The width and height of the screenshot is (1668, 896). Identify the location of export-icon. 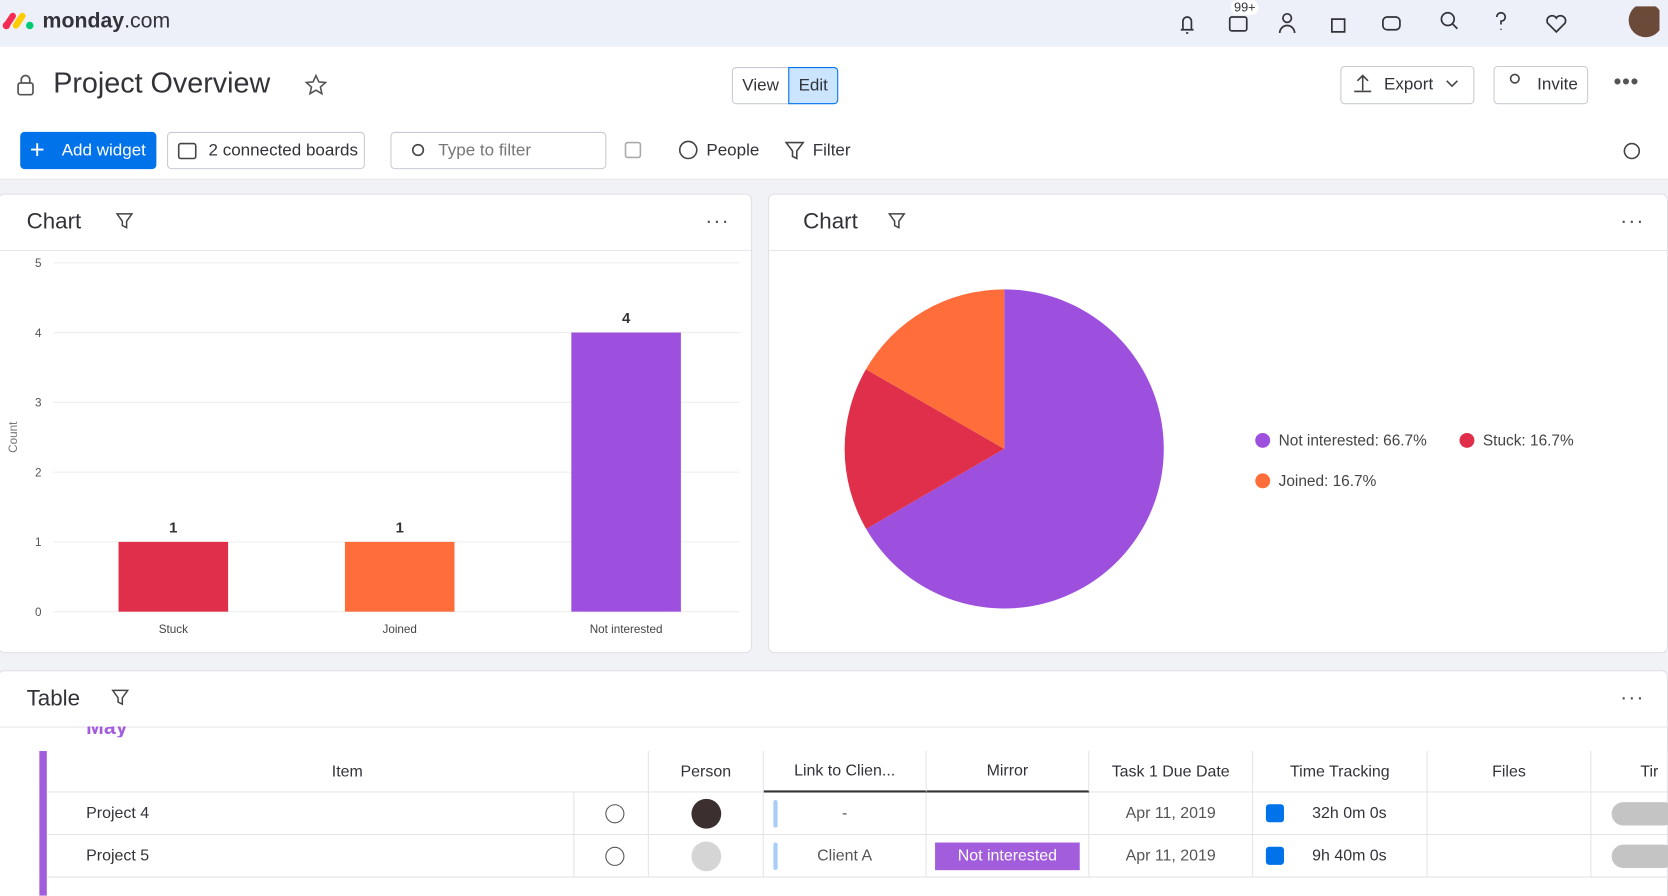
(1363, 83).